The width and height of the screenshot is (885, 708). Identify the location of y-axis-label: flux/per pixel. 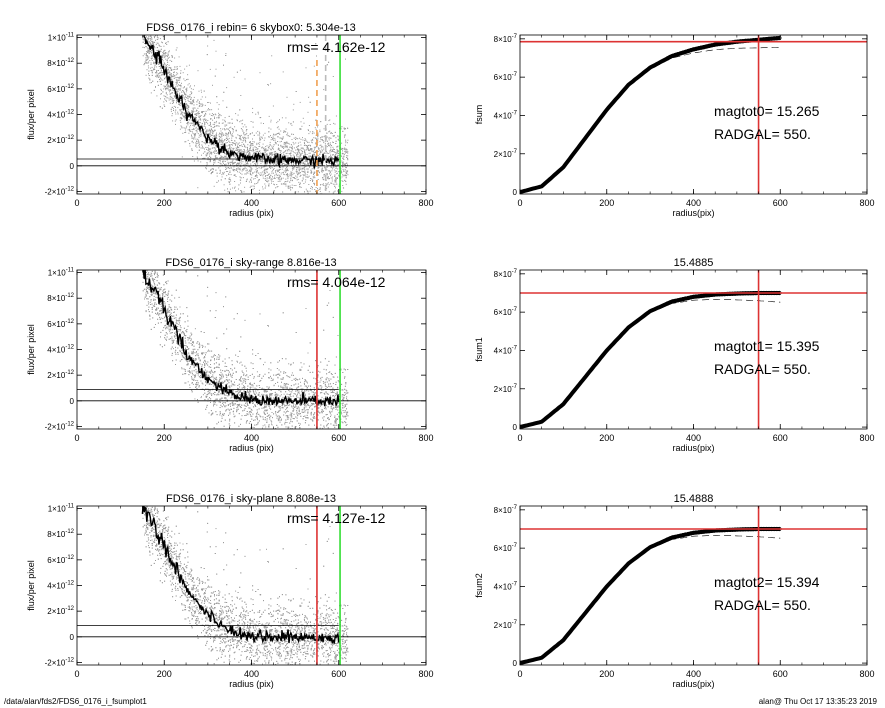
(31, 114).